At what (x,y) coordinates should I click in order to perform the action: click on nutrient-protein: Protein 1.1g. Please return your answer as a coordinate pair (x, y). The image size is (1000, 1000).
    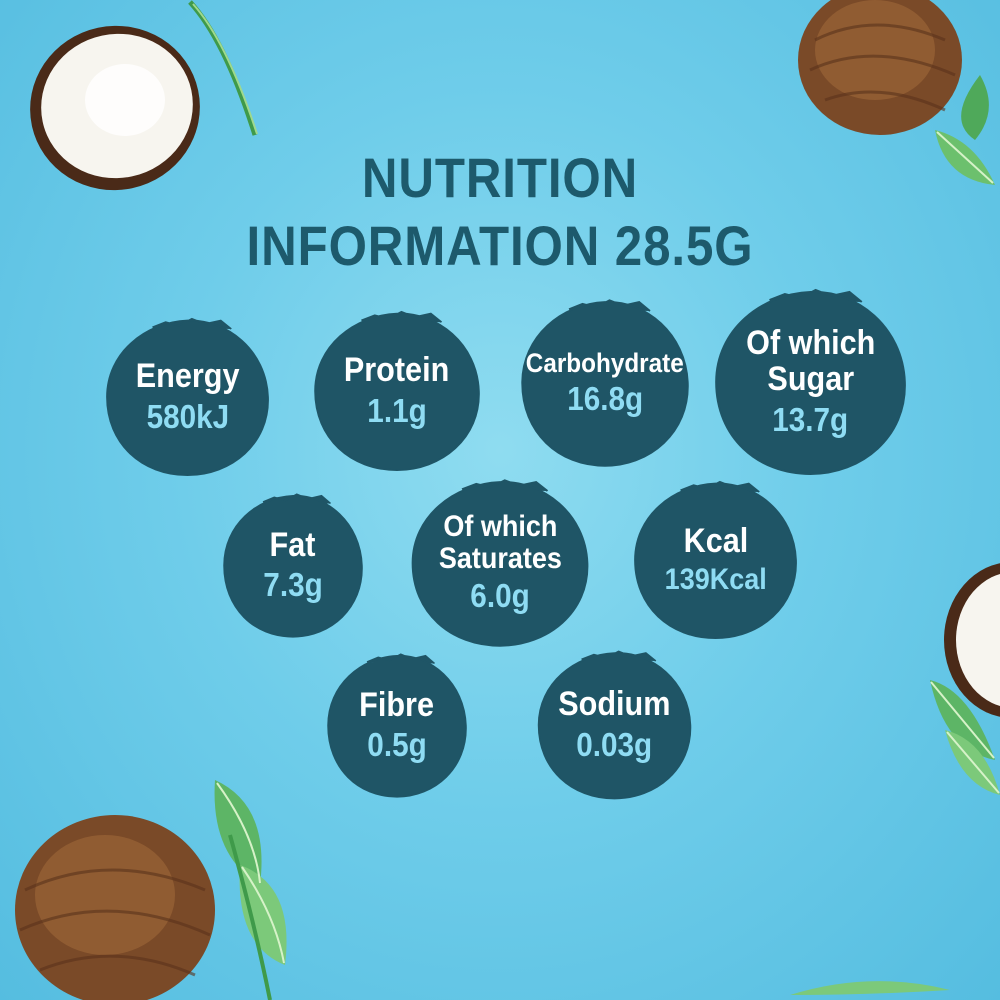
    Looking at the image, I should click on (397, 391).